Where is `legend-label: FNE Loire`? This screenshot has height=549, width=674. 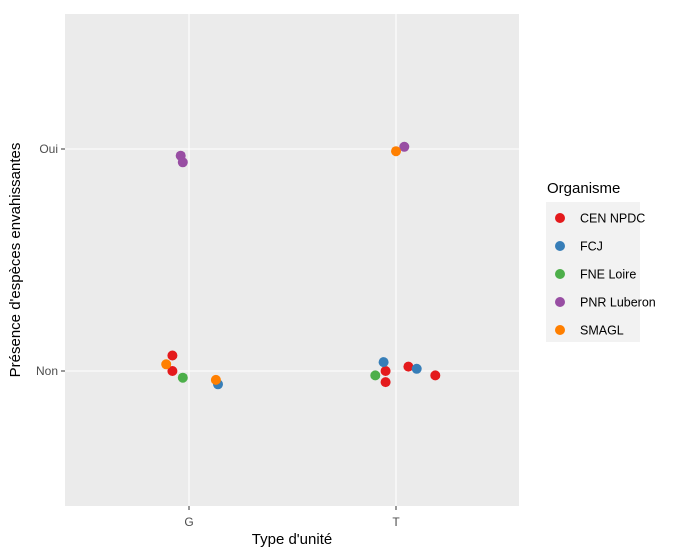
legend-label: FNE Loire is located at coordinates (608, 275).